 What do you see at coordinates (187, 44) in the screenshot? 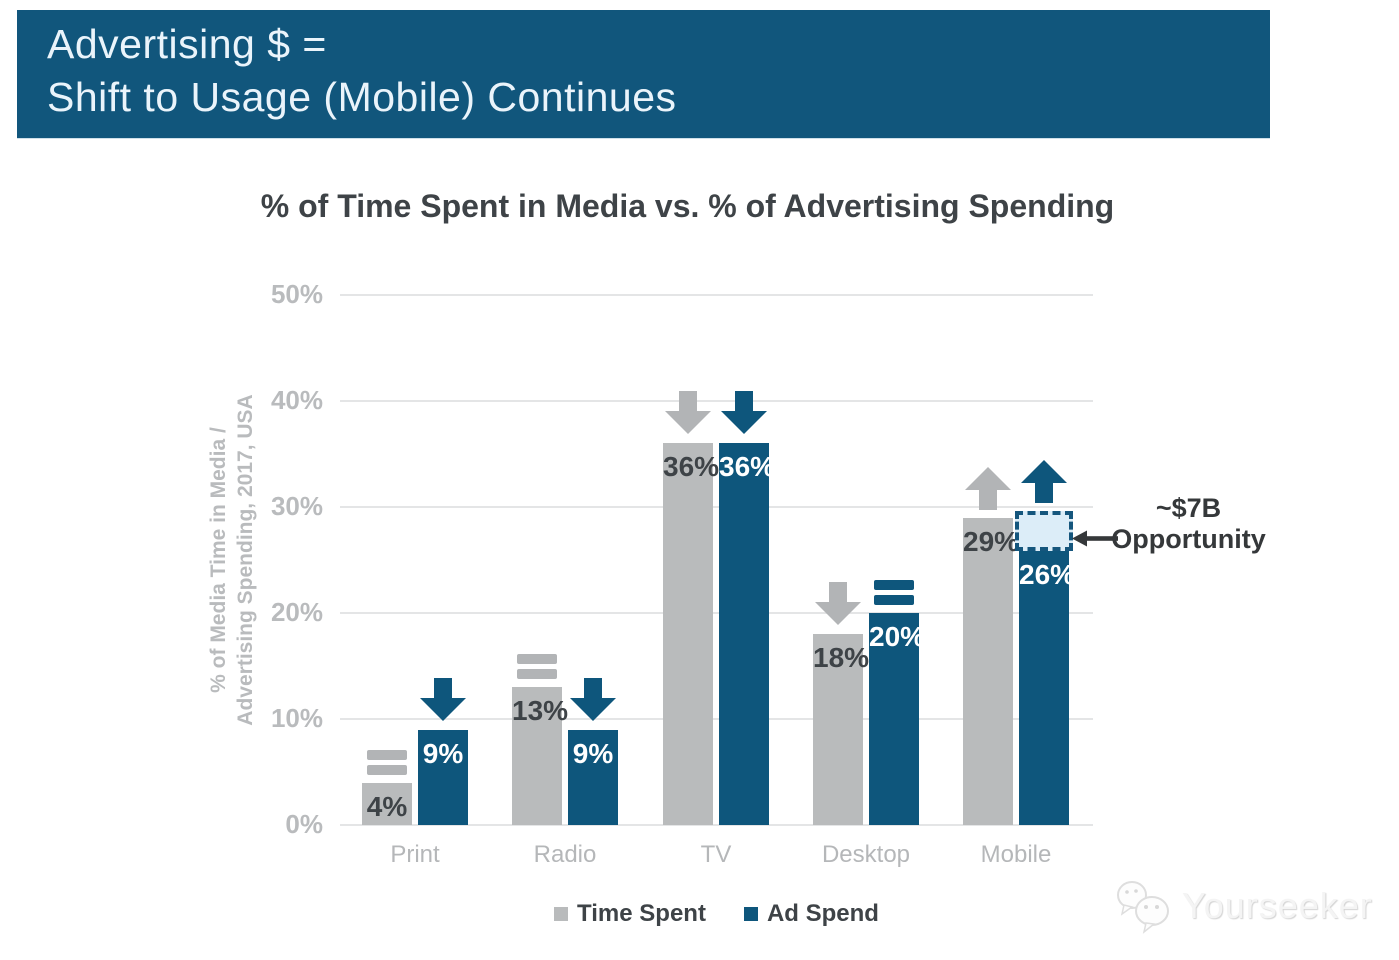
I see `banner-title-line1: Advertising $ =` at bounding box center [187, 44].